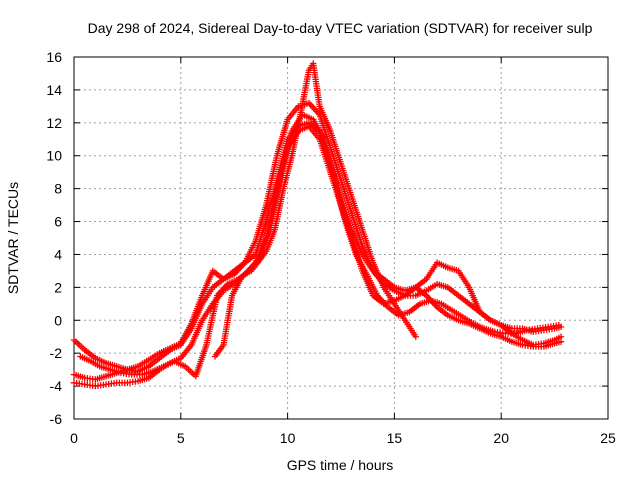  What do you see at coordinates (54, 90) in the screenshot?
I see `y-tick-label: 14` at bounding box center [54, 90].